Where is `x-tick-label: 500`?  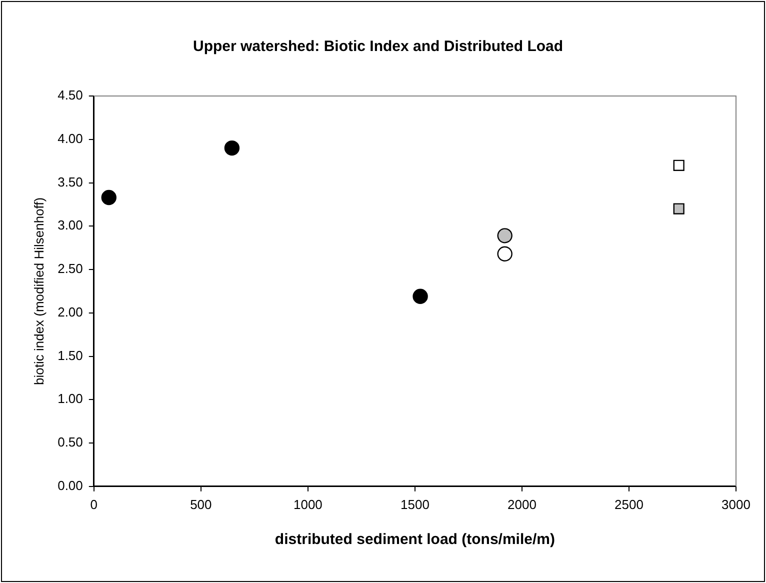 x-tick-label: 500 is located at coordinates (201, 504).